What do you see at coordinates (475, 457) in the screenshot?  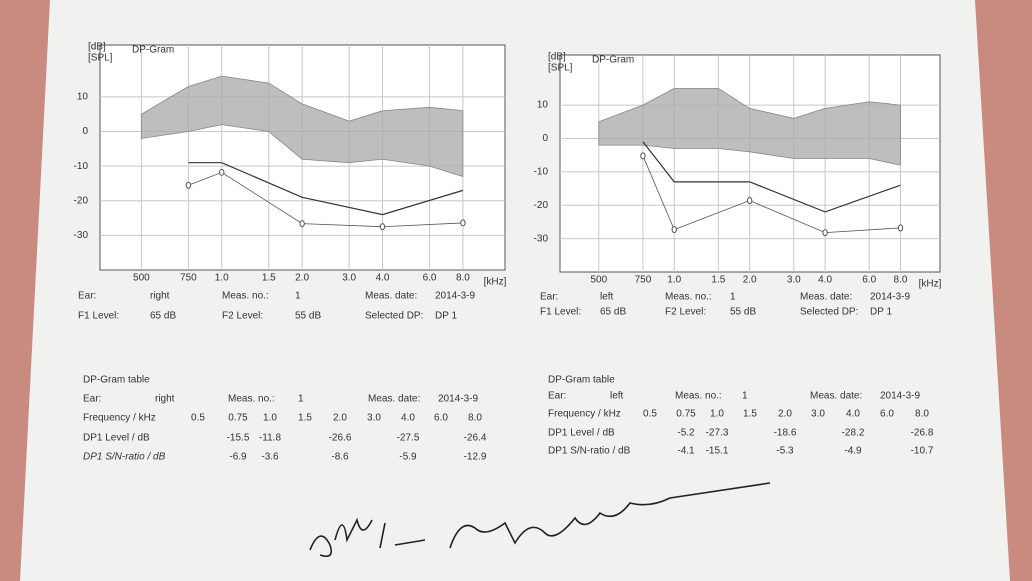 I see `value-cell: -12.9` at bounding box center [475, 457].